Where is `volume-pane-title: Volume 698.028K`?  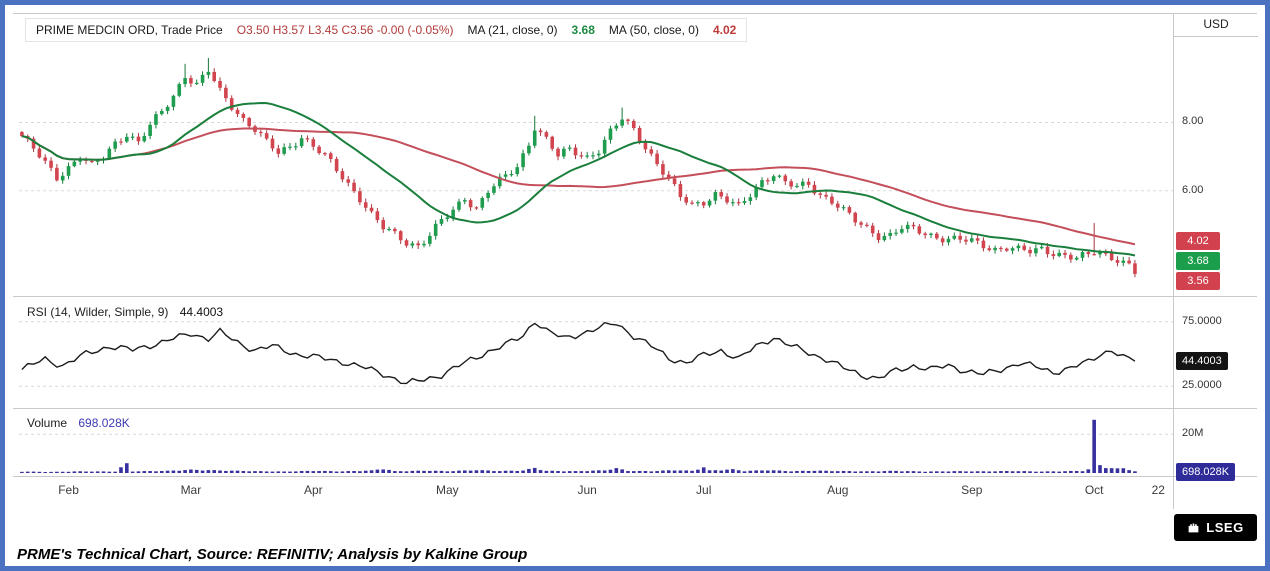
volume-pane-title: Volume 698.028K is located at coordinates (78, 423).